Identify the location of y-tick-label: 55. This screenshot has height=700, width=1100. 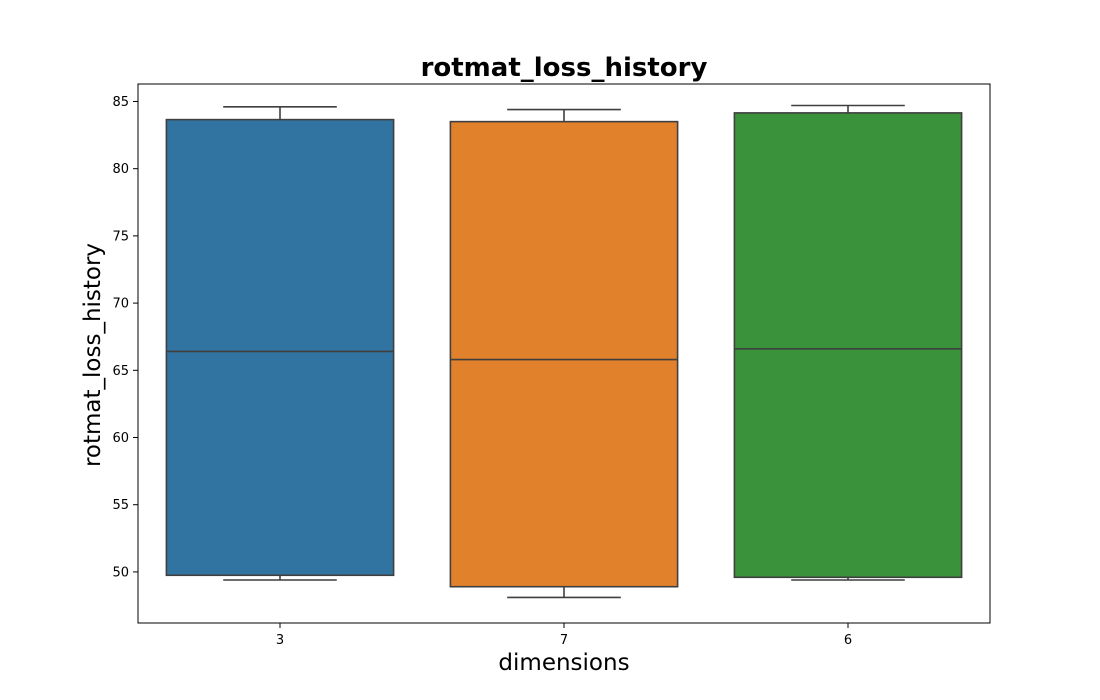
(120, 505).